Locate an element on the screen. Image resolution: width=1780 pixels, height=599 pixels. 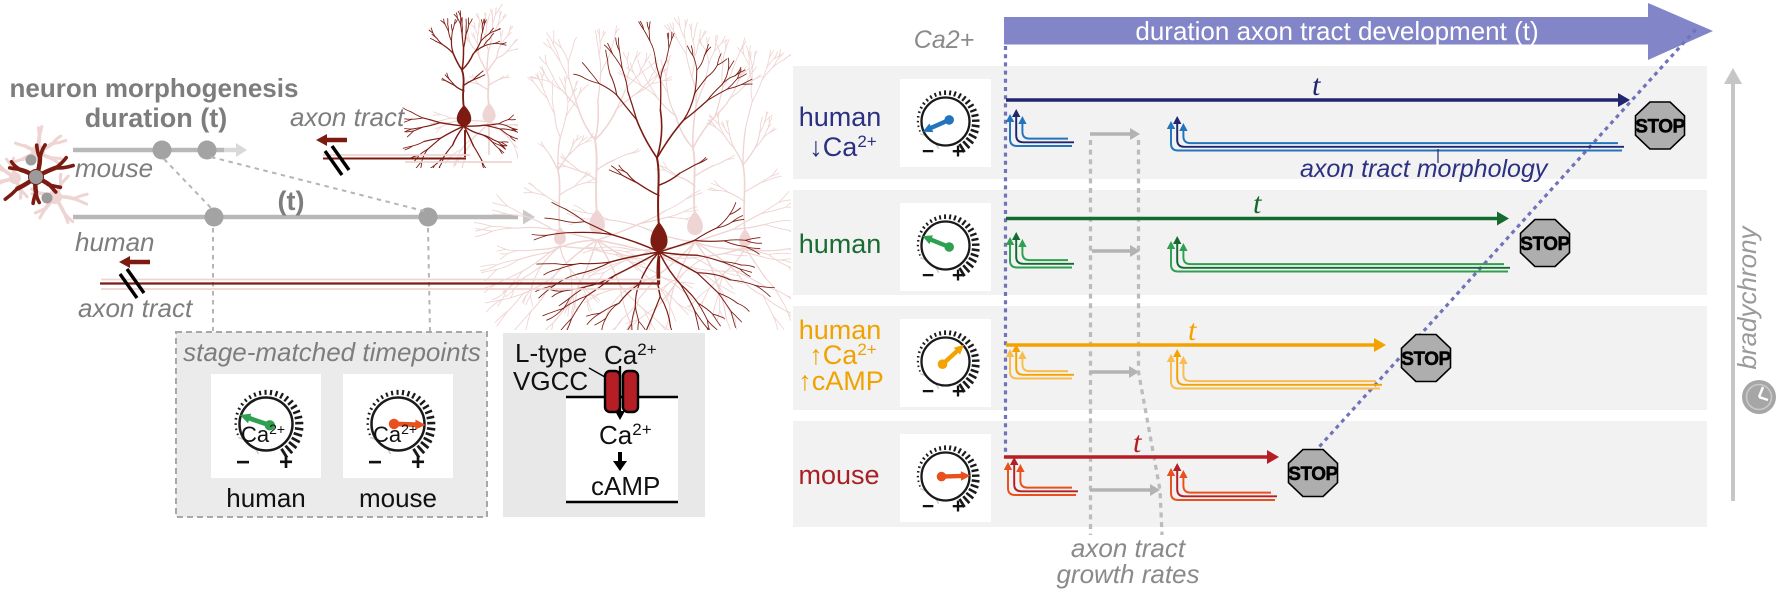
svg-text:duration axon tract developmen: duration axon tract development (t) is located at coordinates (1336, 31).